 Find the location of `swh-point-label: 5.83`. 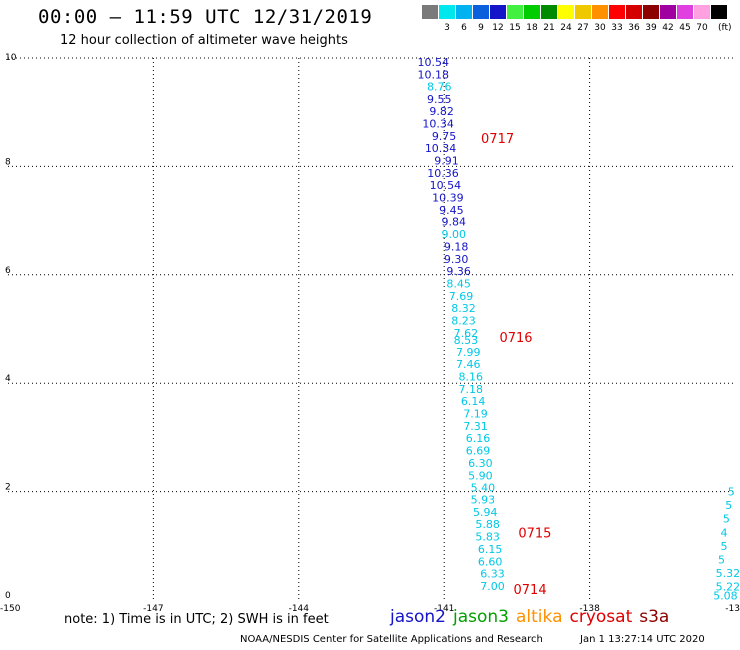

swh-point-label: 5.83 is located at coordinates (487, 537).